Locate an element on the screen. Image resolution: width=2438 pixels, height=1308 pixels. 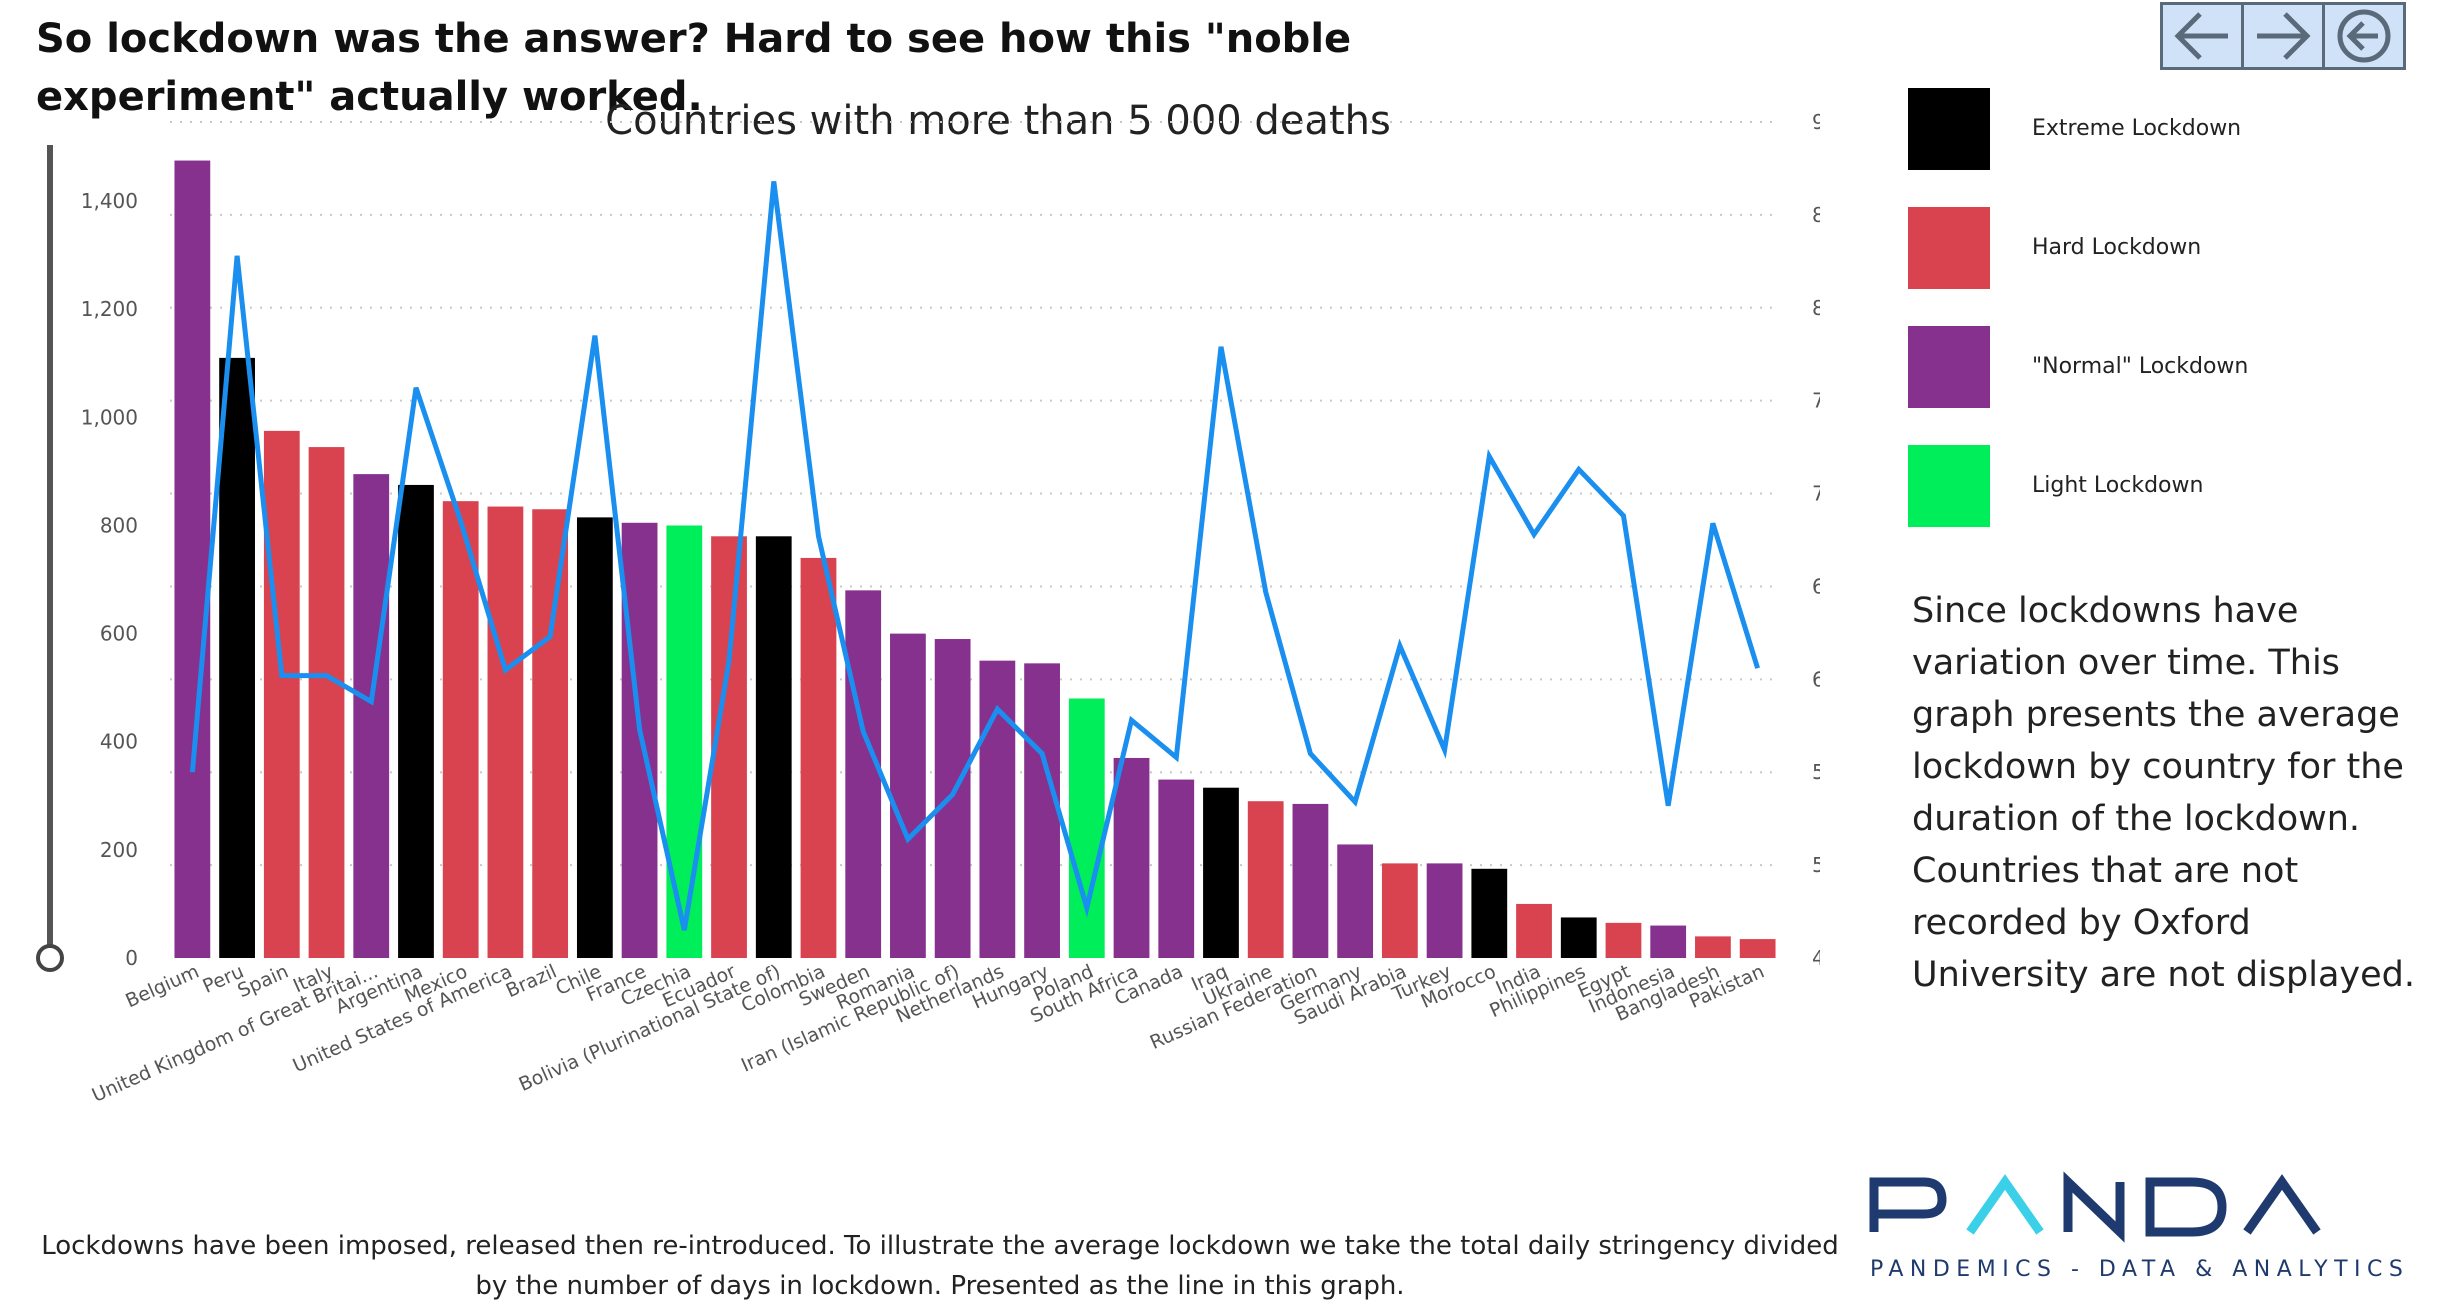
zoom-slider-handle is located at coordinates (50, 958).